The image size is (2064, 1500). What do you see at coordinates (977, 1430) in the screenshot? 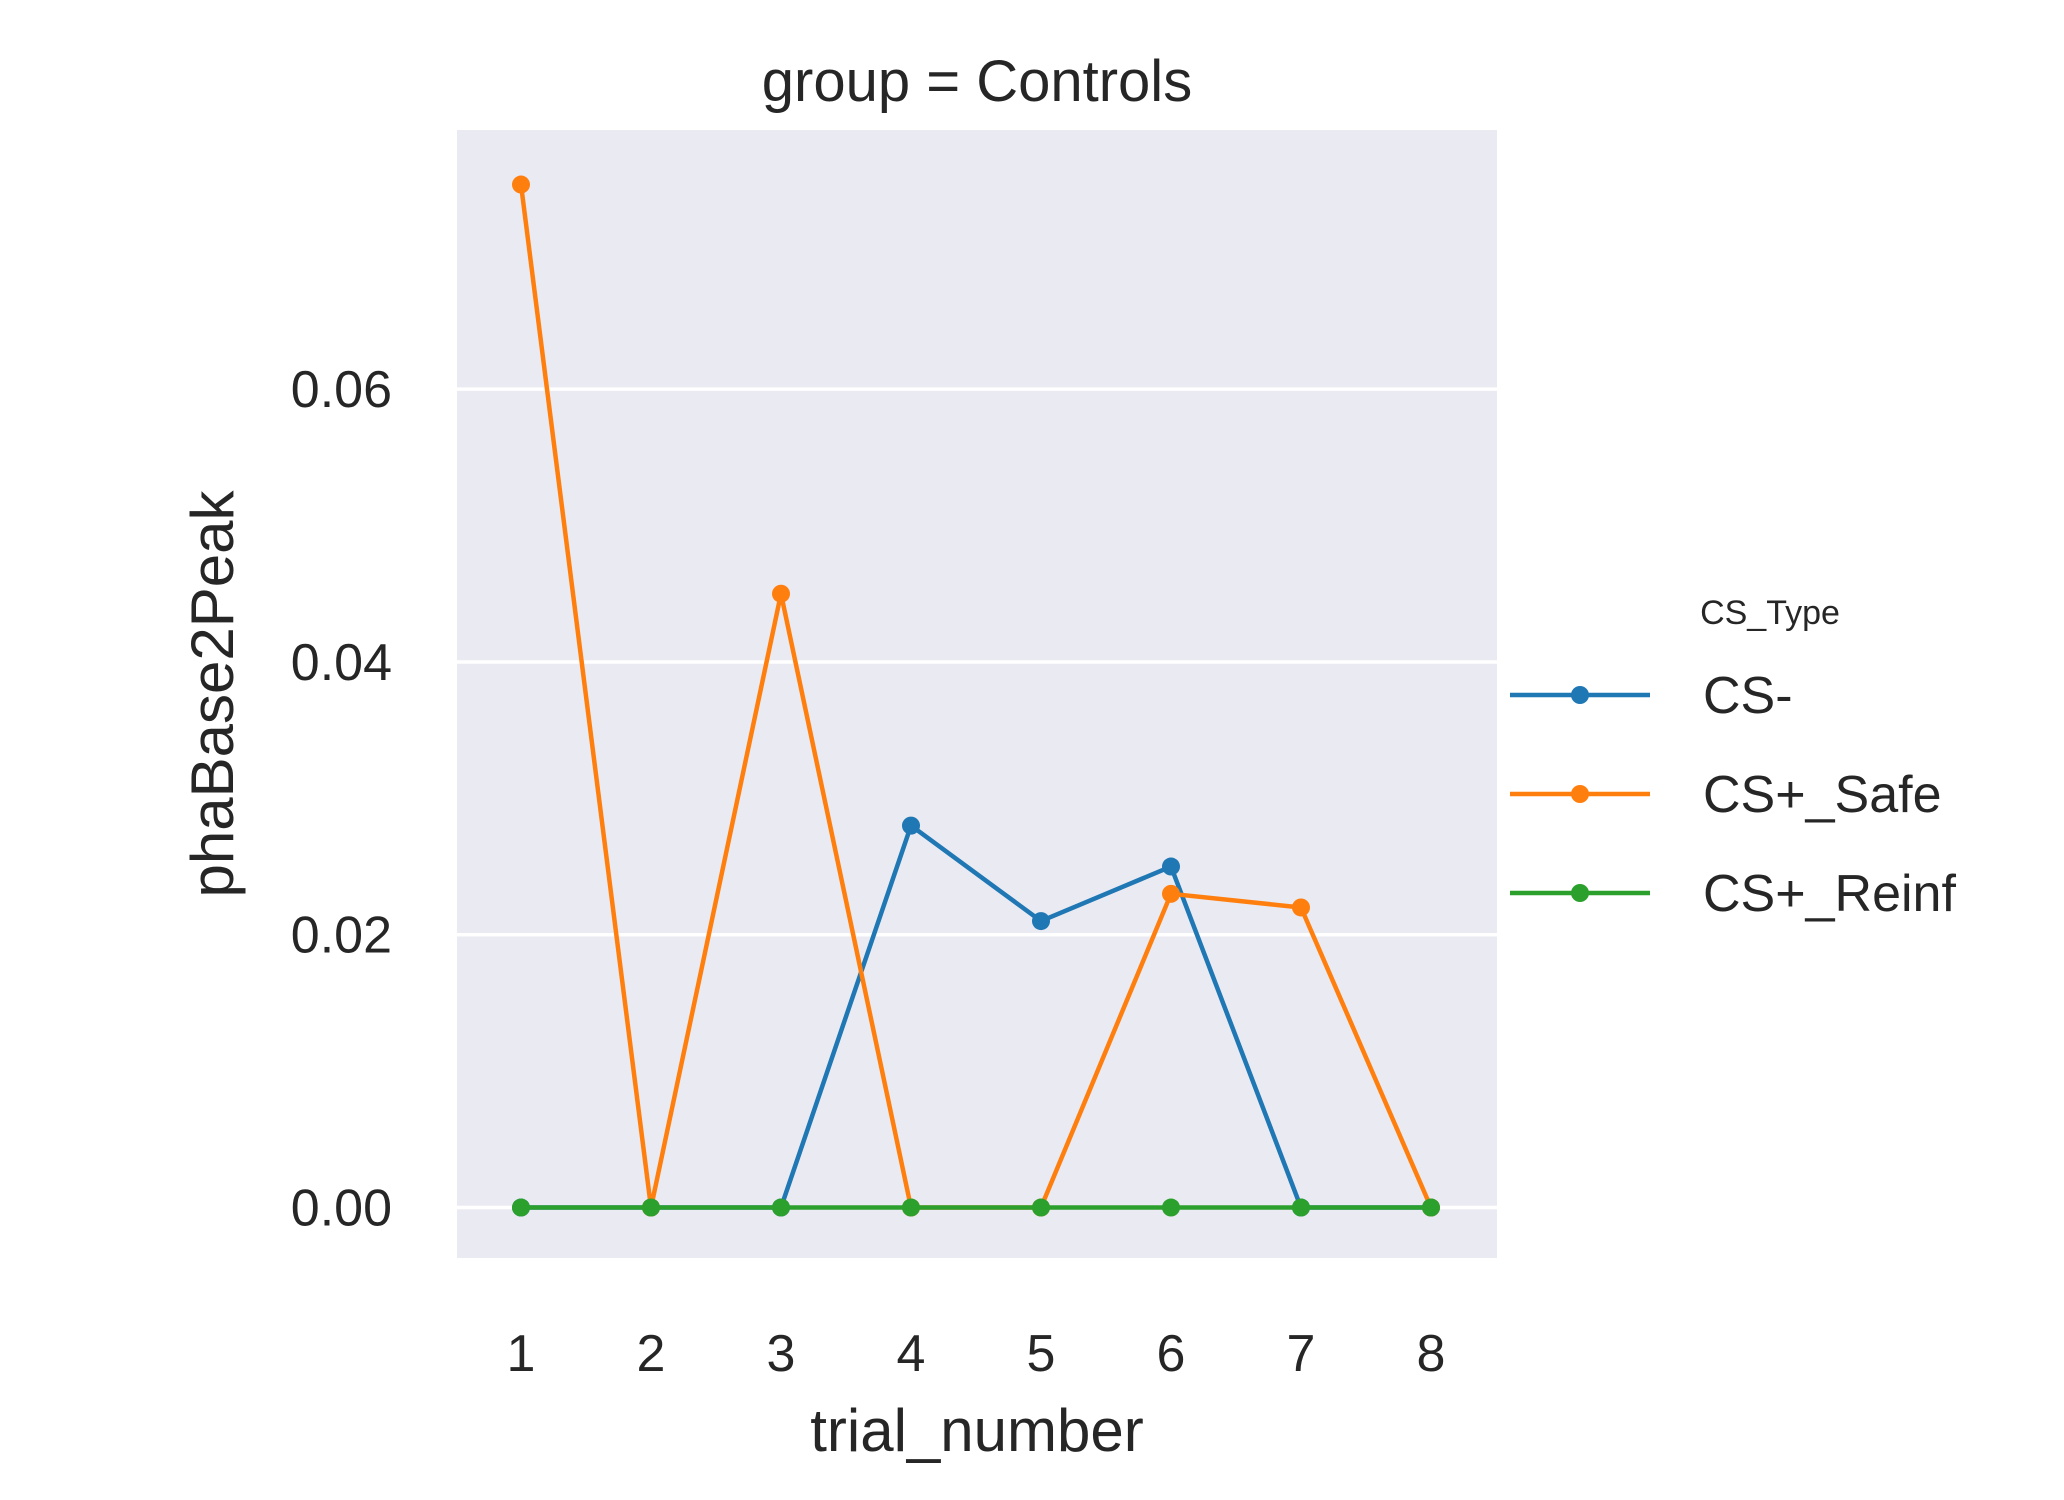
I see `x-axis-label: trial_number` at bounding box center [977, 1430].